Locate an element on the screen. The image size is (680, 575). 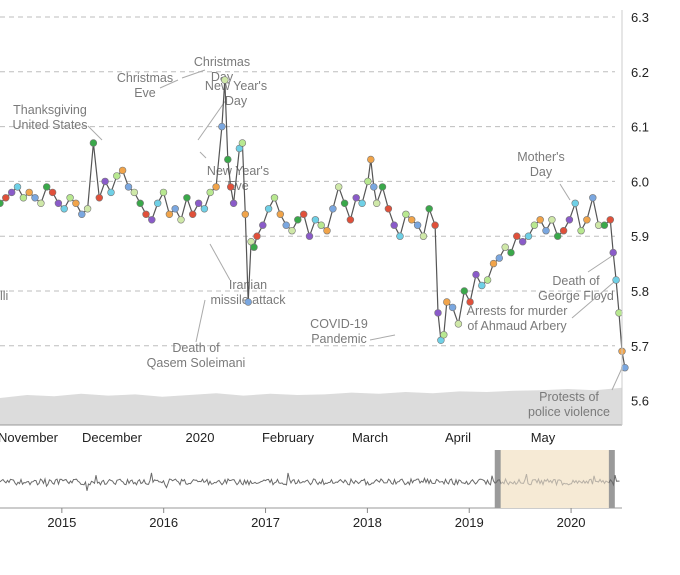
x-tick-label: November is located at coordinates (29, 437).